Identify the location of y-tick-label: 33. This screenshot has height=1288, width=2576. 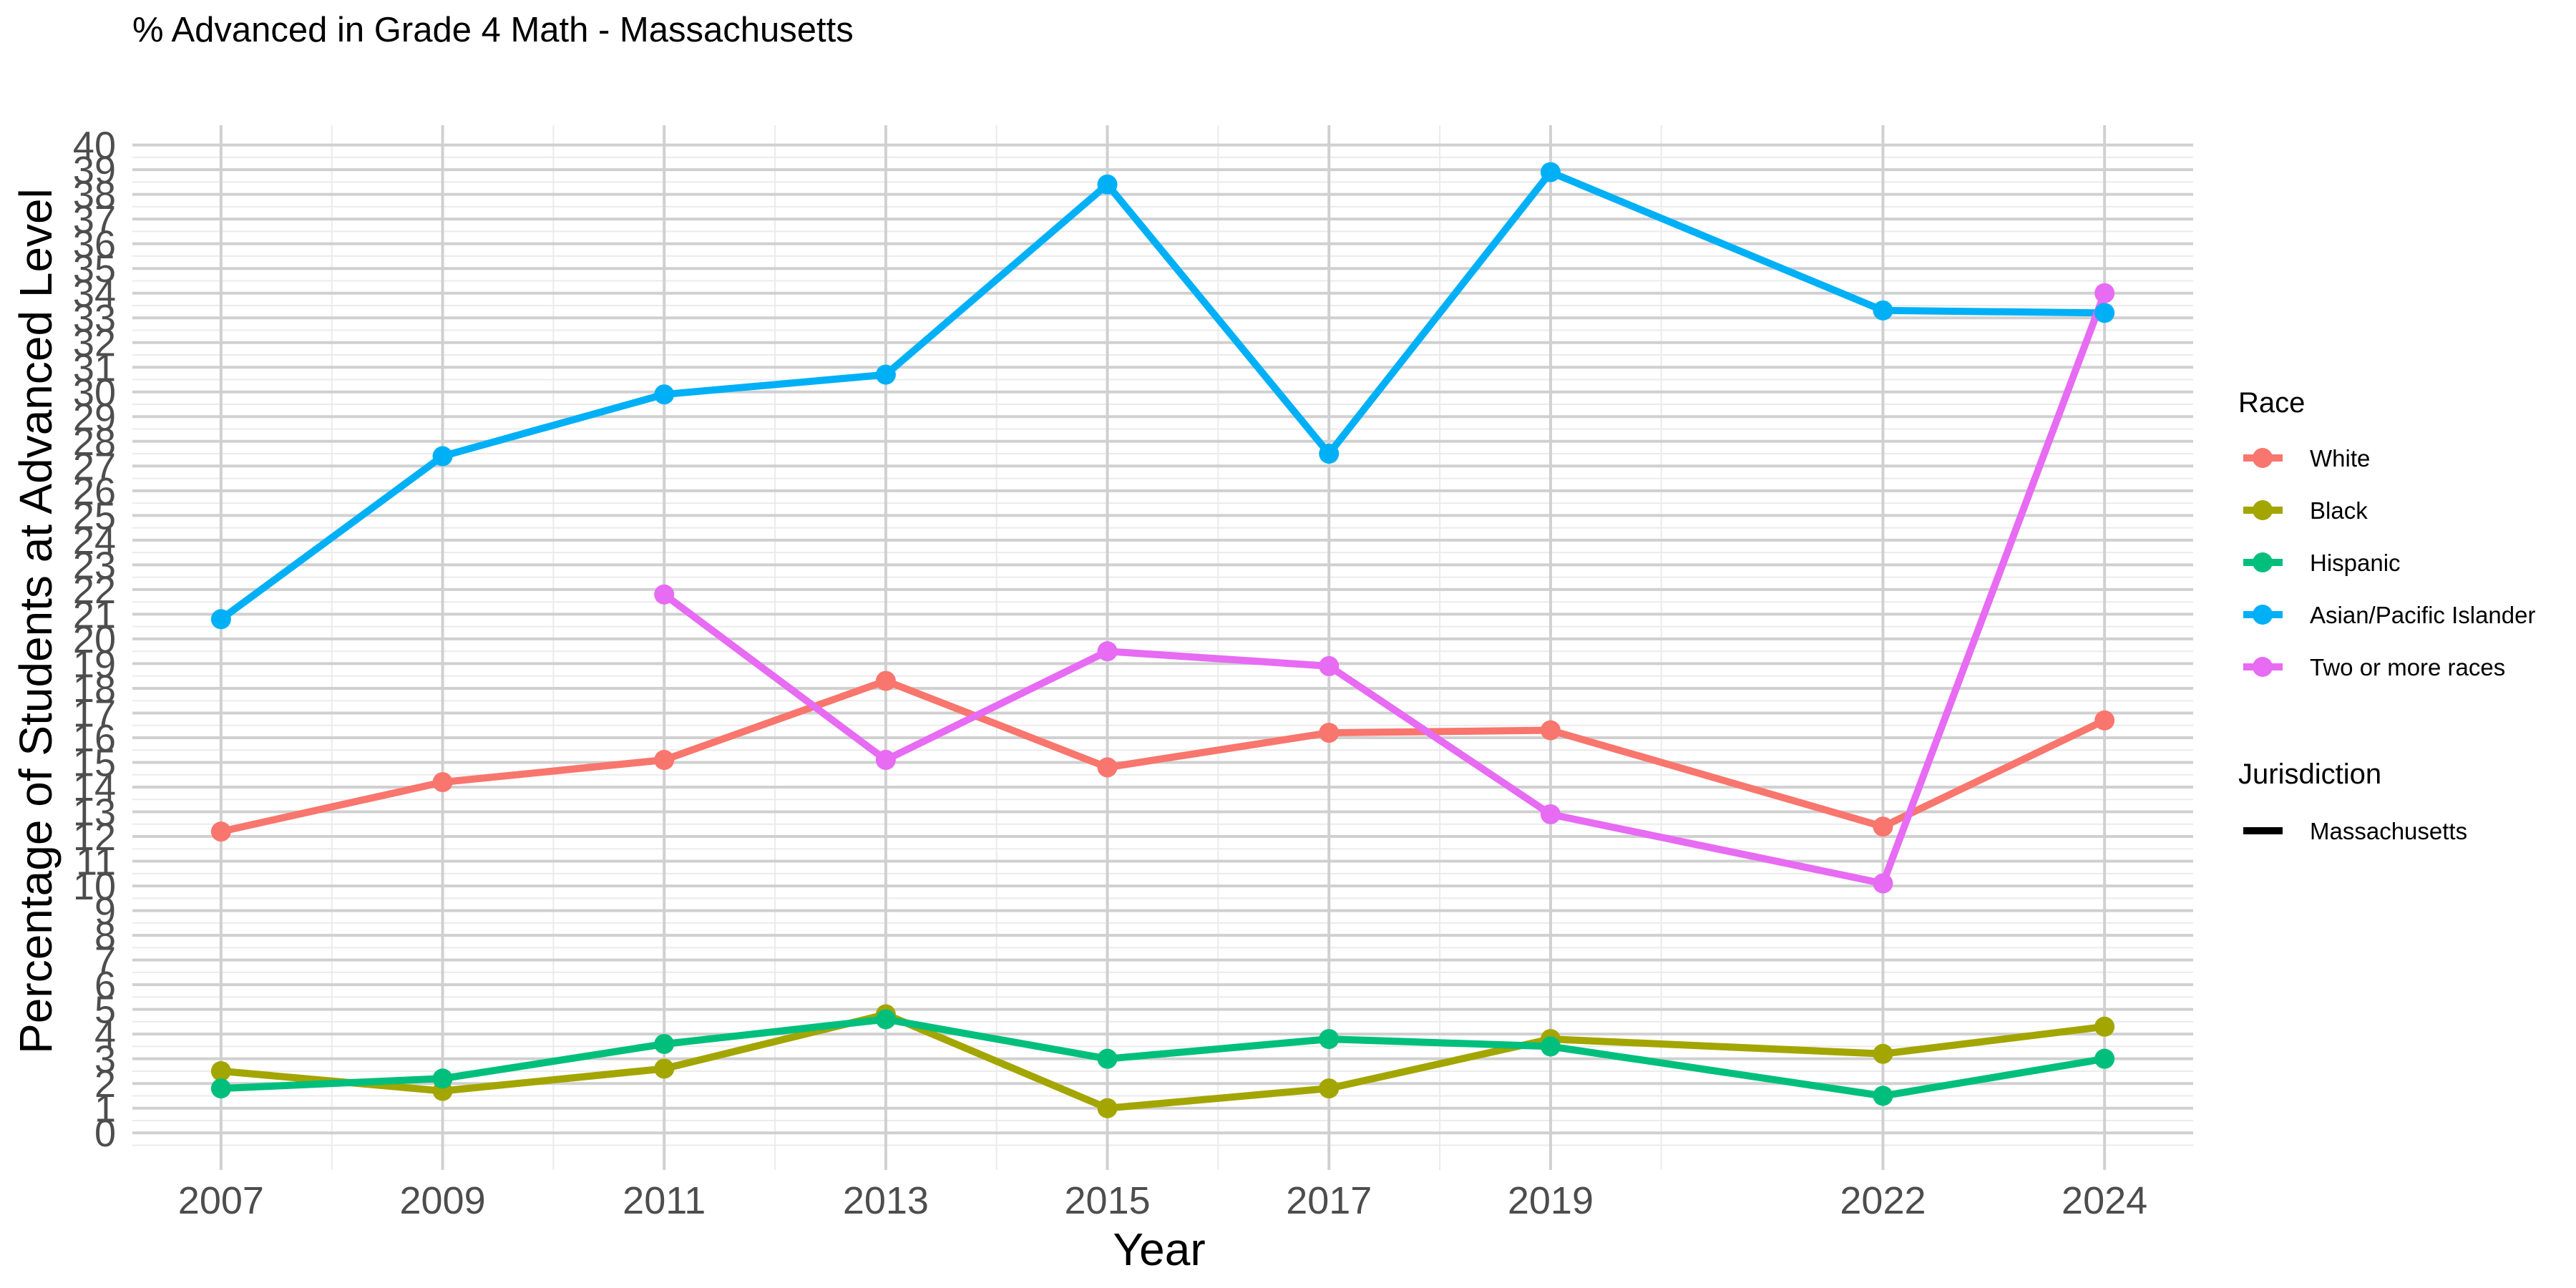
(94, 318).